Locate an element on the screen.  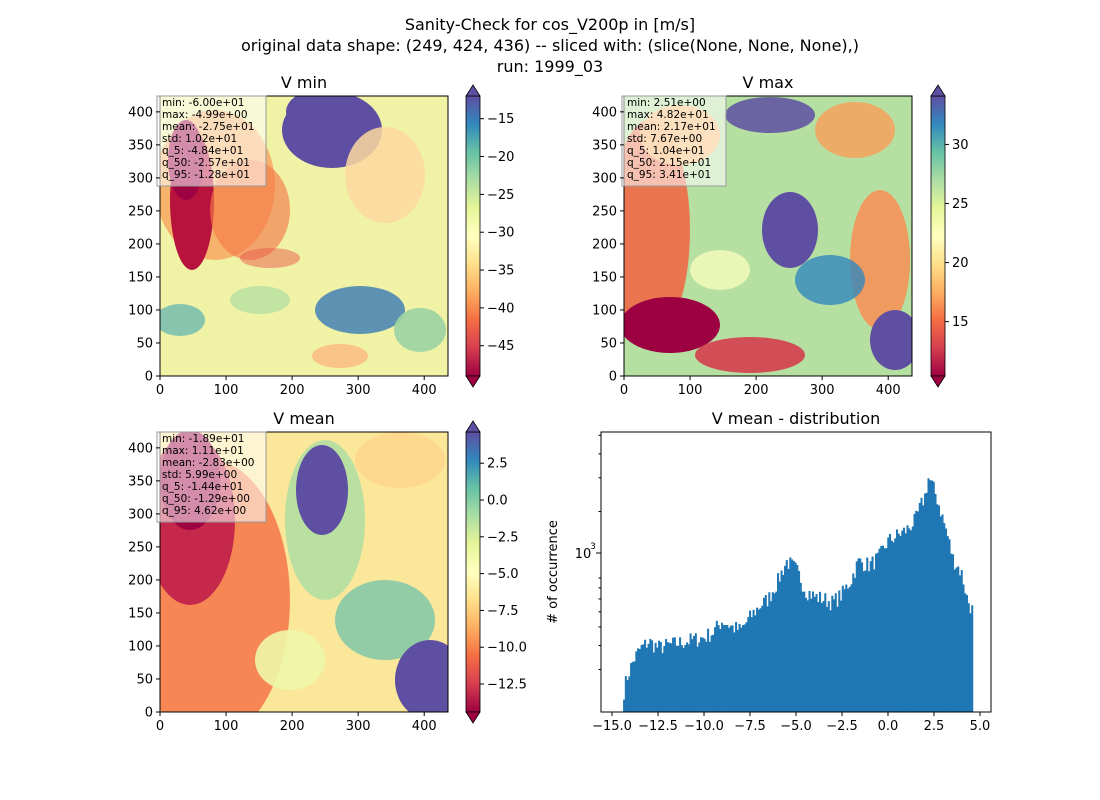
y-axis-label: # of occurrence is located at coordinates (553, 572).